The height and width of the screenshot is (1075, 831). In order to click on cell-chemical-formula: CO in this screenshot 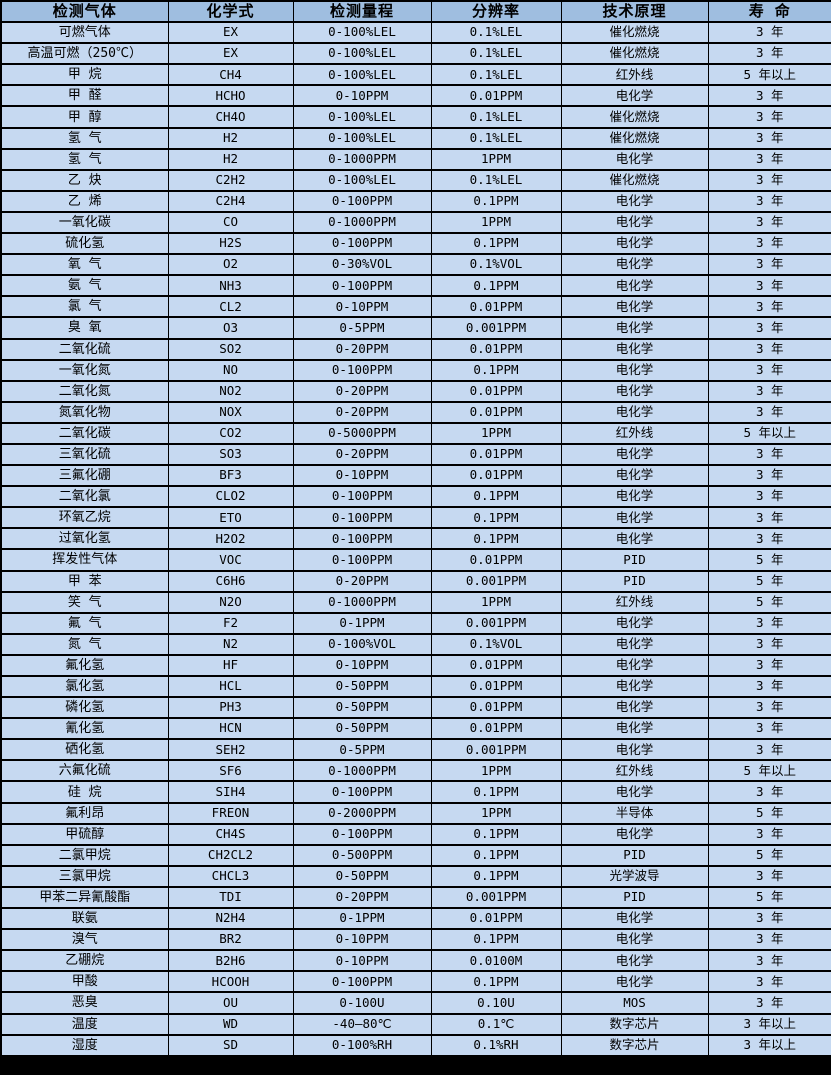, I will do `click(230, 222)`.